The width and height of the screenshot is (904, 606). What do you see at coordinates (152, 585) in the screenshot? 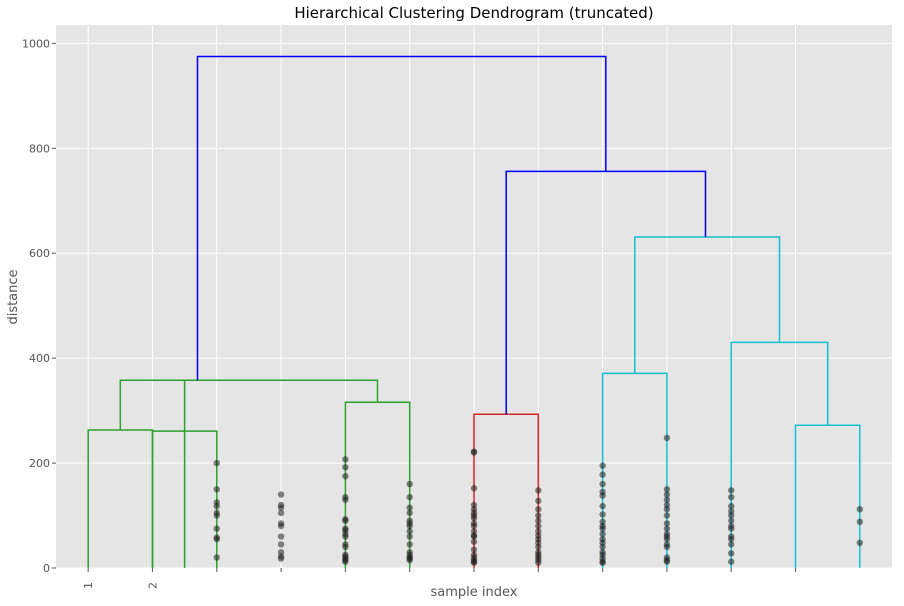
I see `x-tick-label: 2` at bounding box center [152, 585].